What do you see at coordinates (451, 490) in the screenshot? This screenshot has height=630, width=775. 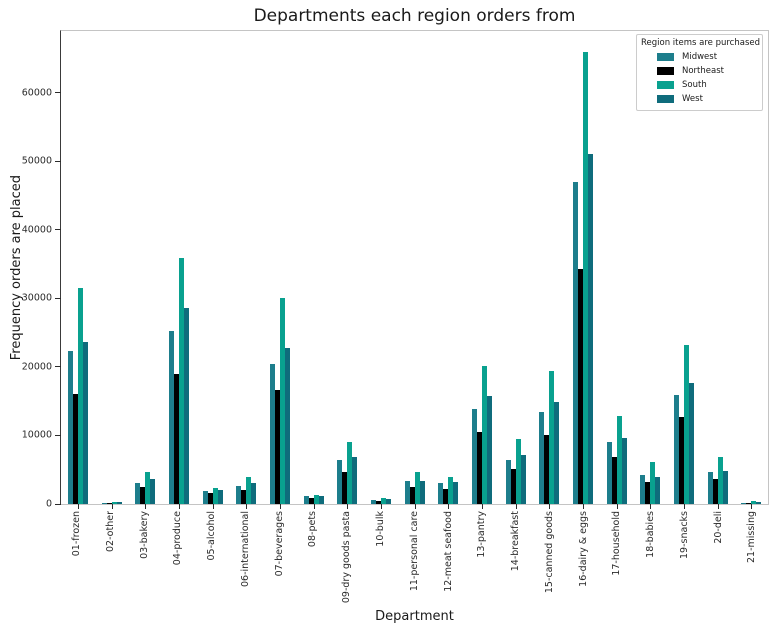 I see `bar-south-12-meat seafood` at bounding box center [451, 490].